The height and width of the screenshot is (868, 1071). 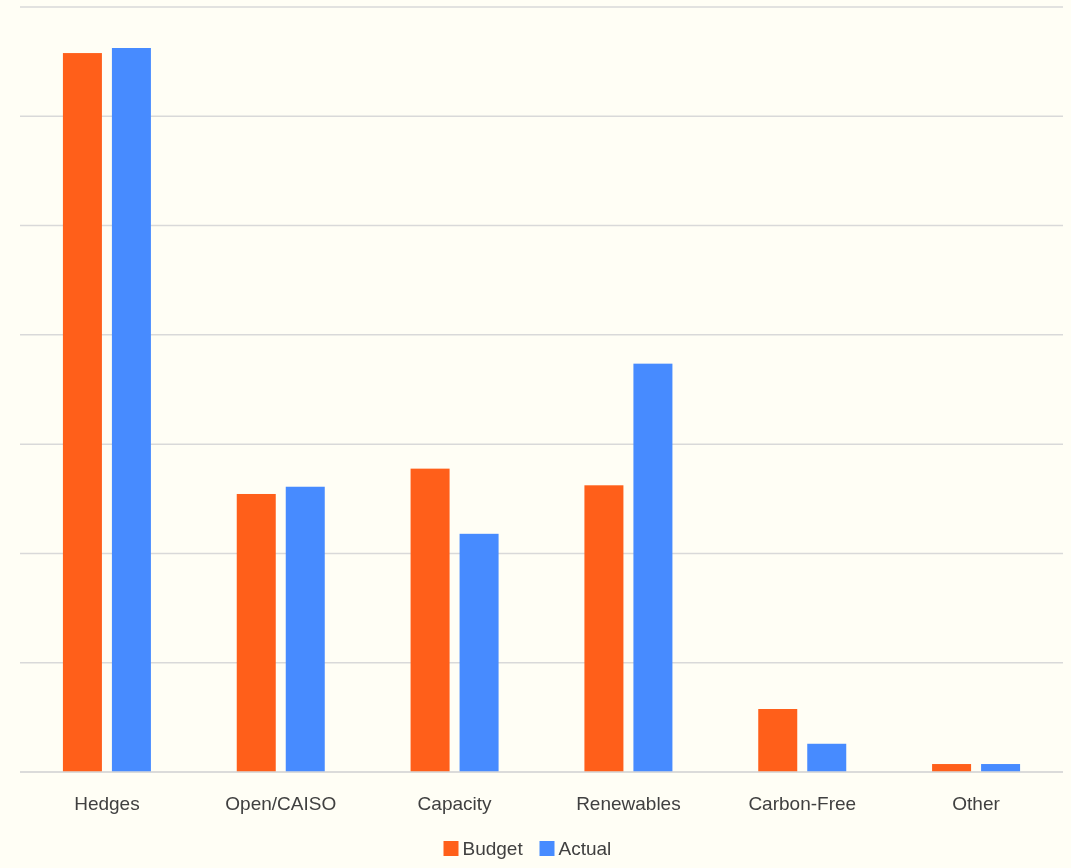 What do you see at coordinates (107, 803) in the screenshot?
I see `x-tick-label: Hedges` at bounding box center [107, 803].